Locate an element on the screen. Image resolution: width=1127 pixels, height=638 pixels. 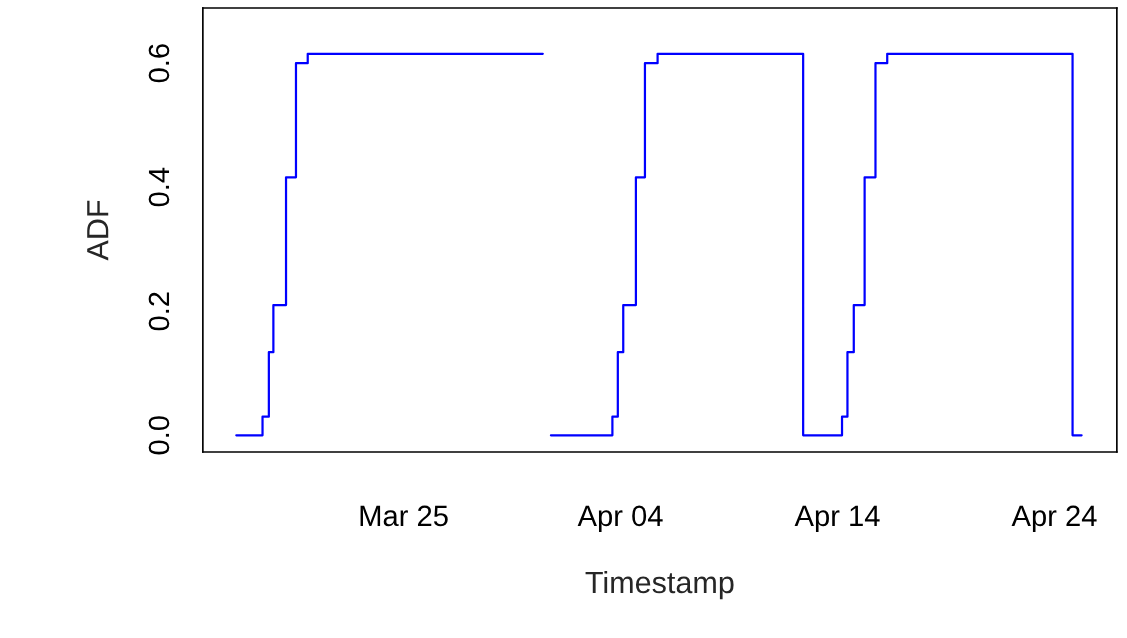
x-axis-title: Timestamp is located at coordinates (659, 585).